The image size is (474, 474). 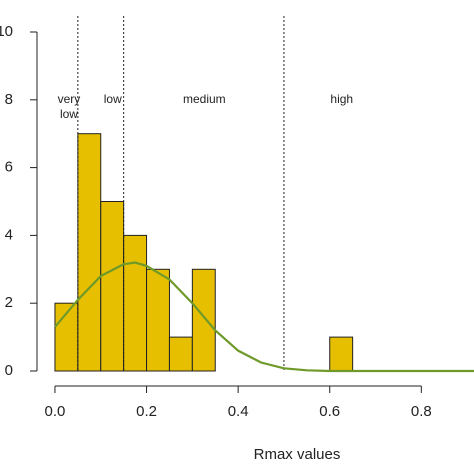 What do you see at coordinates (9, 370) in the screenshot?
I see `y-tick-label: 0` at bounding box center [9, 370].